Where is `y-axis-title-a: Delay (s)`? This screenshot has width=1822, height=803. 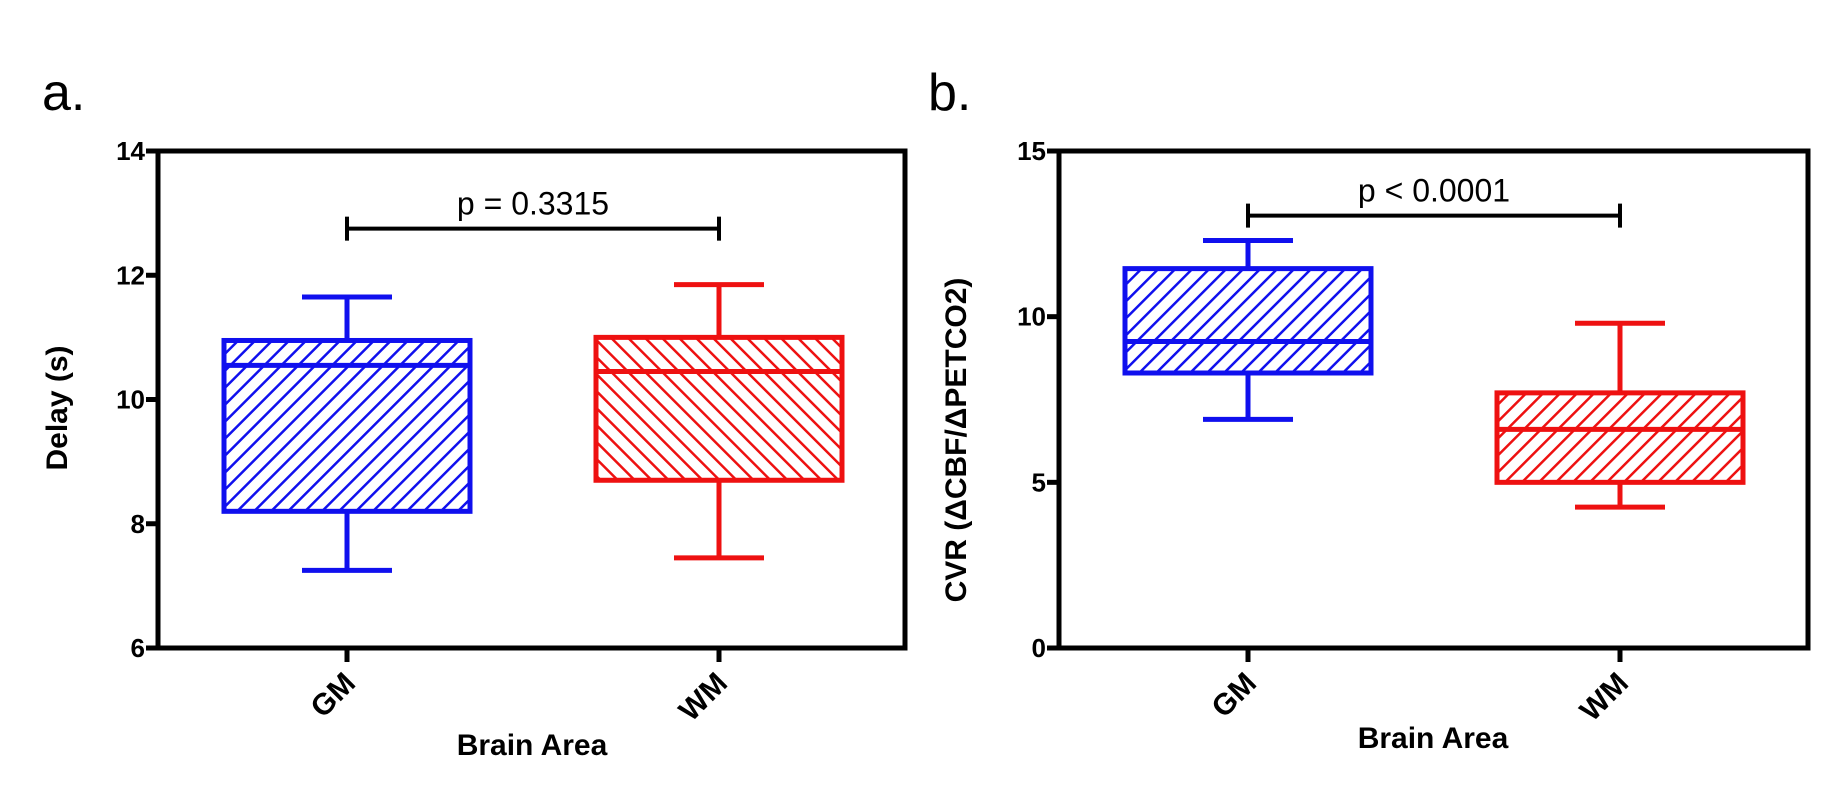 y-axis-title-a: Delay (s) is located at coordinates (57, 407).